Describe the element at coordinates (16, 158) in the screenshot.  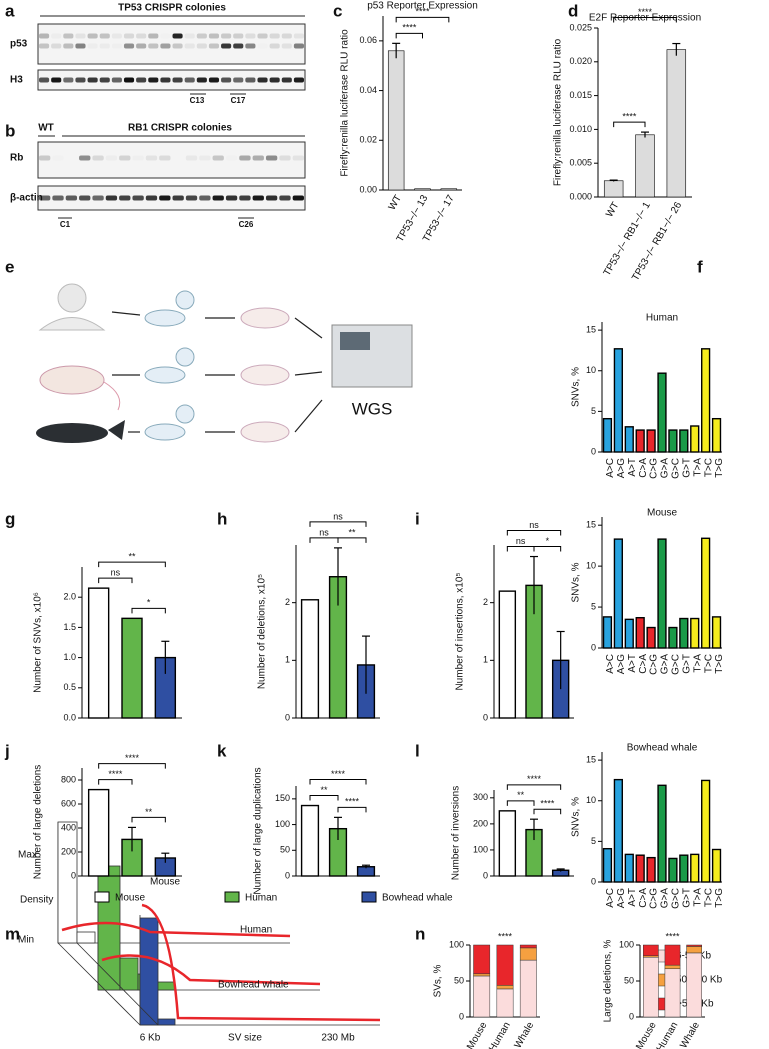
I see `blot-row-label: Rb` at that location.